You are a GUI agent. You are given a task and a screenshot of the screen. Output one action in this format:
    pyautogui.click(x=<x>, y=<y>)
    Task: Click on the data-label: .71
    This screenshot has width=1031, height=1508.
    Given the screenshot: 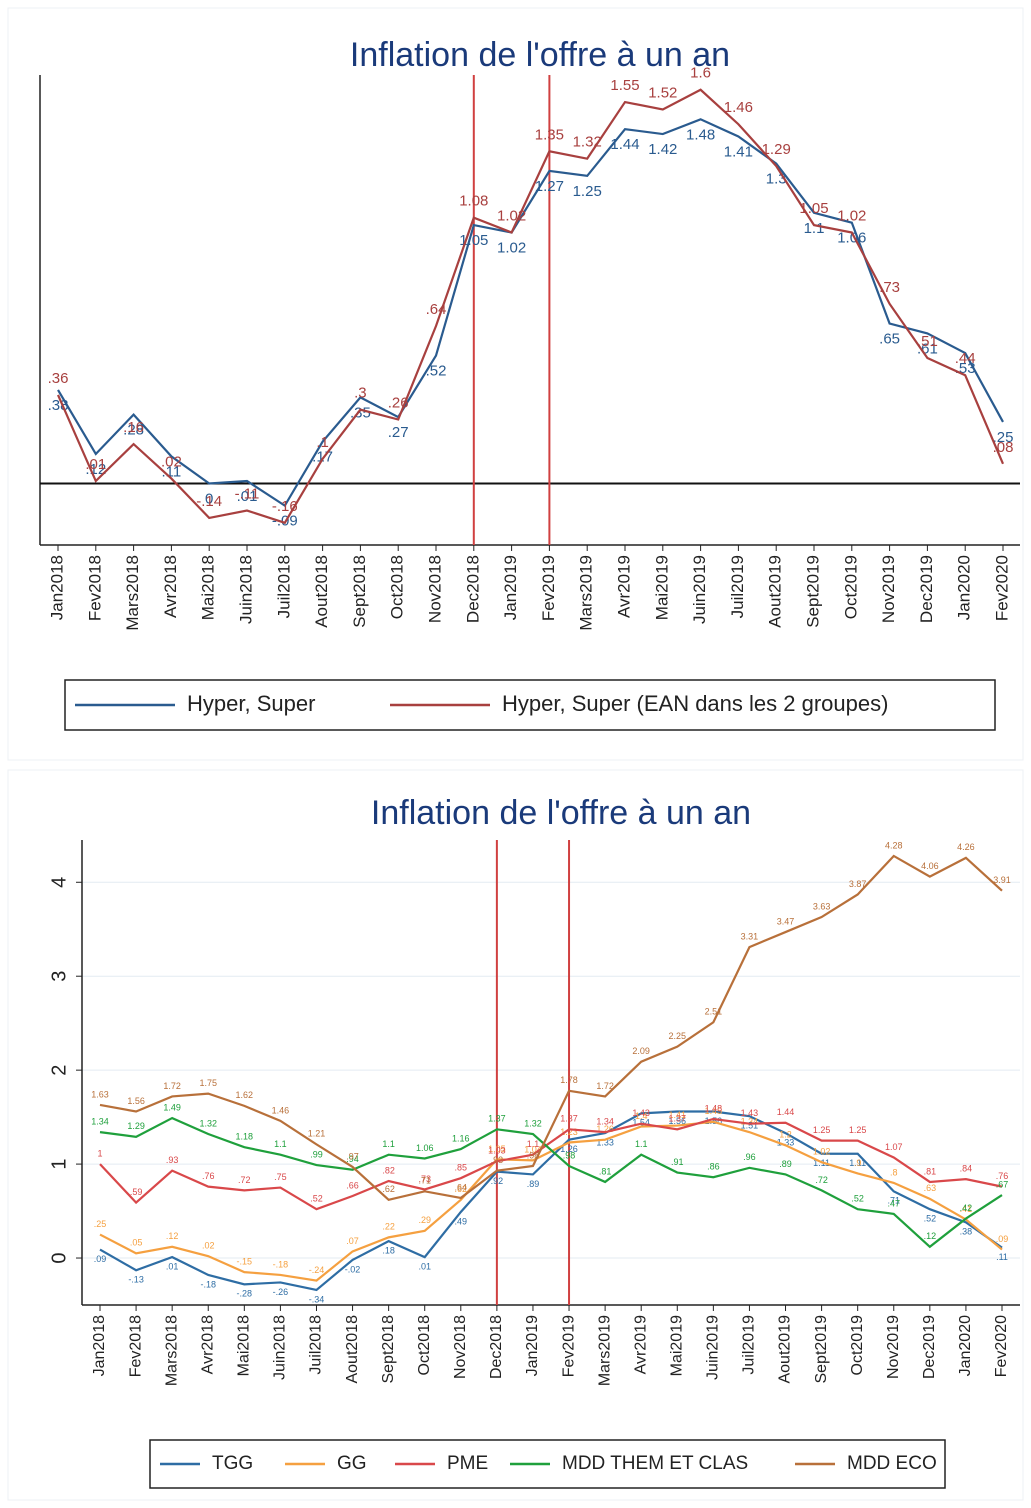 What is the action you would take?
    pyautogui.click(x=894, y=1201)
    